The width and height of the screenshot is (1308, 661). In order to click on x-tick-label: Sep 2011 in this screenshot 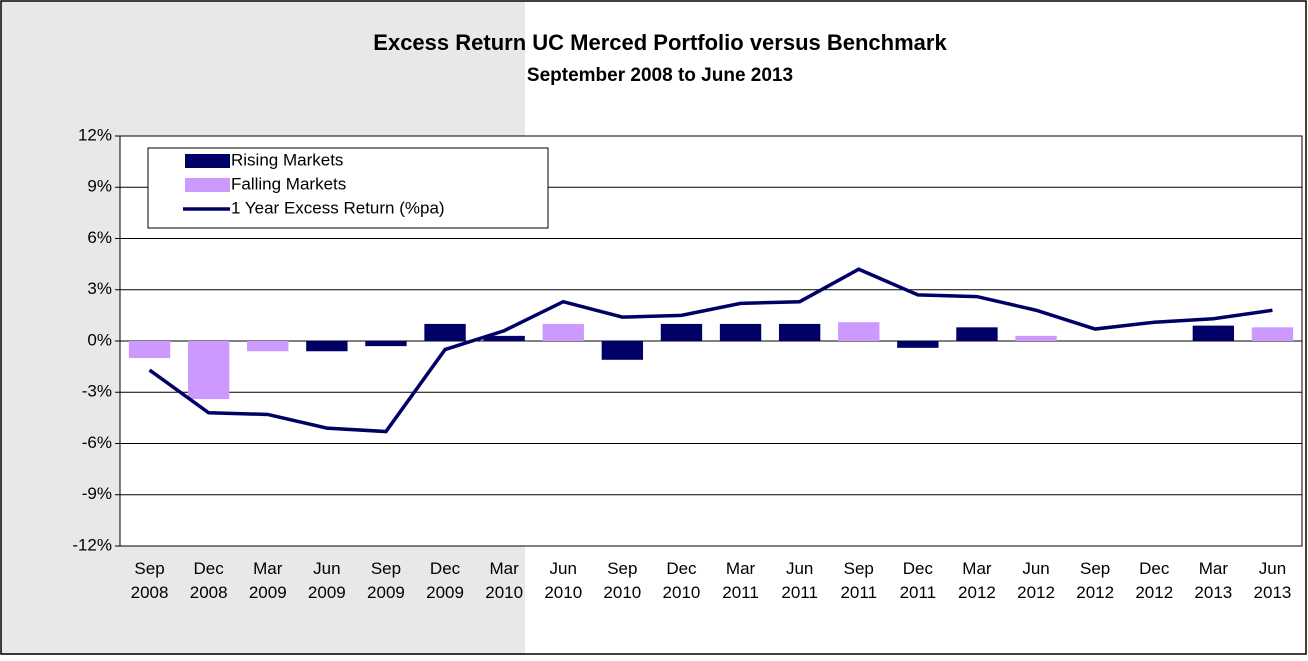, I will do `click(858, 580)`.